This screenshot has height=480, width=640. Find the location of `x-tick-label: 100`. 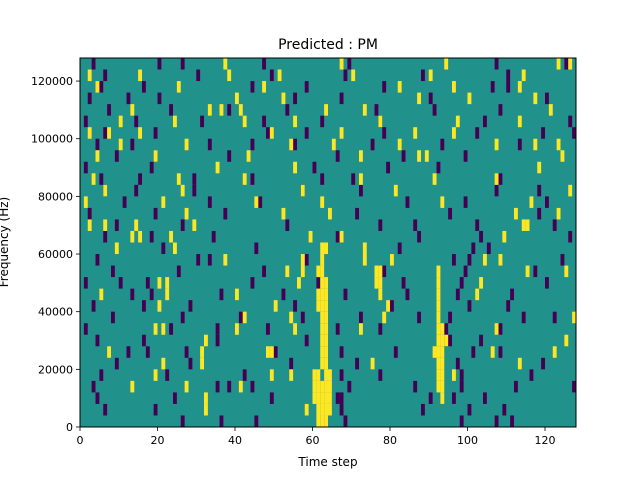

x-tick-label: 100 is located at coordinates (467, 440).